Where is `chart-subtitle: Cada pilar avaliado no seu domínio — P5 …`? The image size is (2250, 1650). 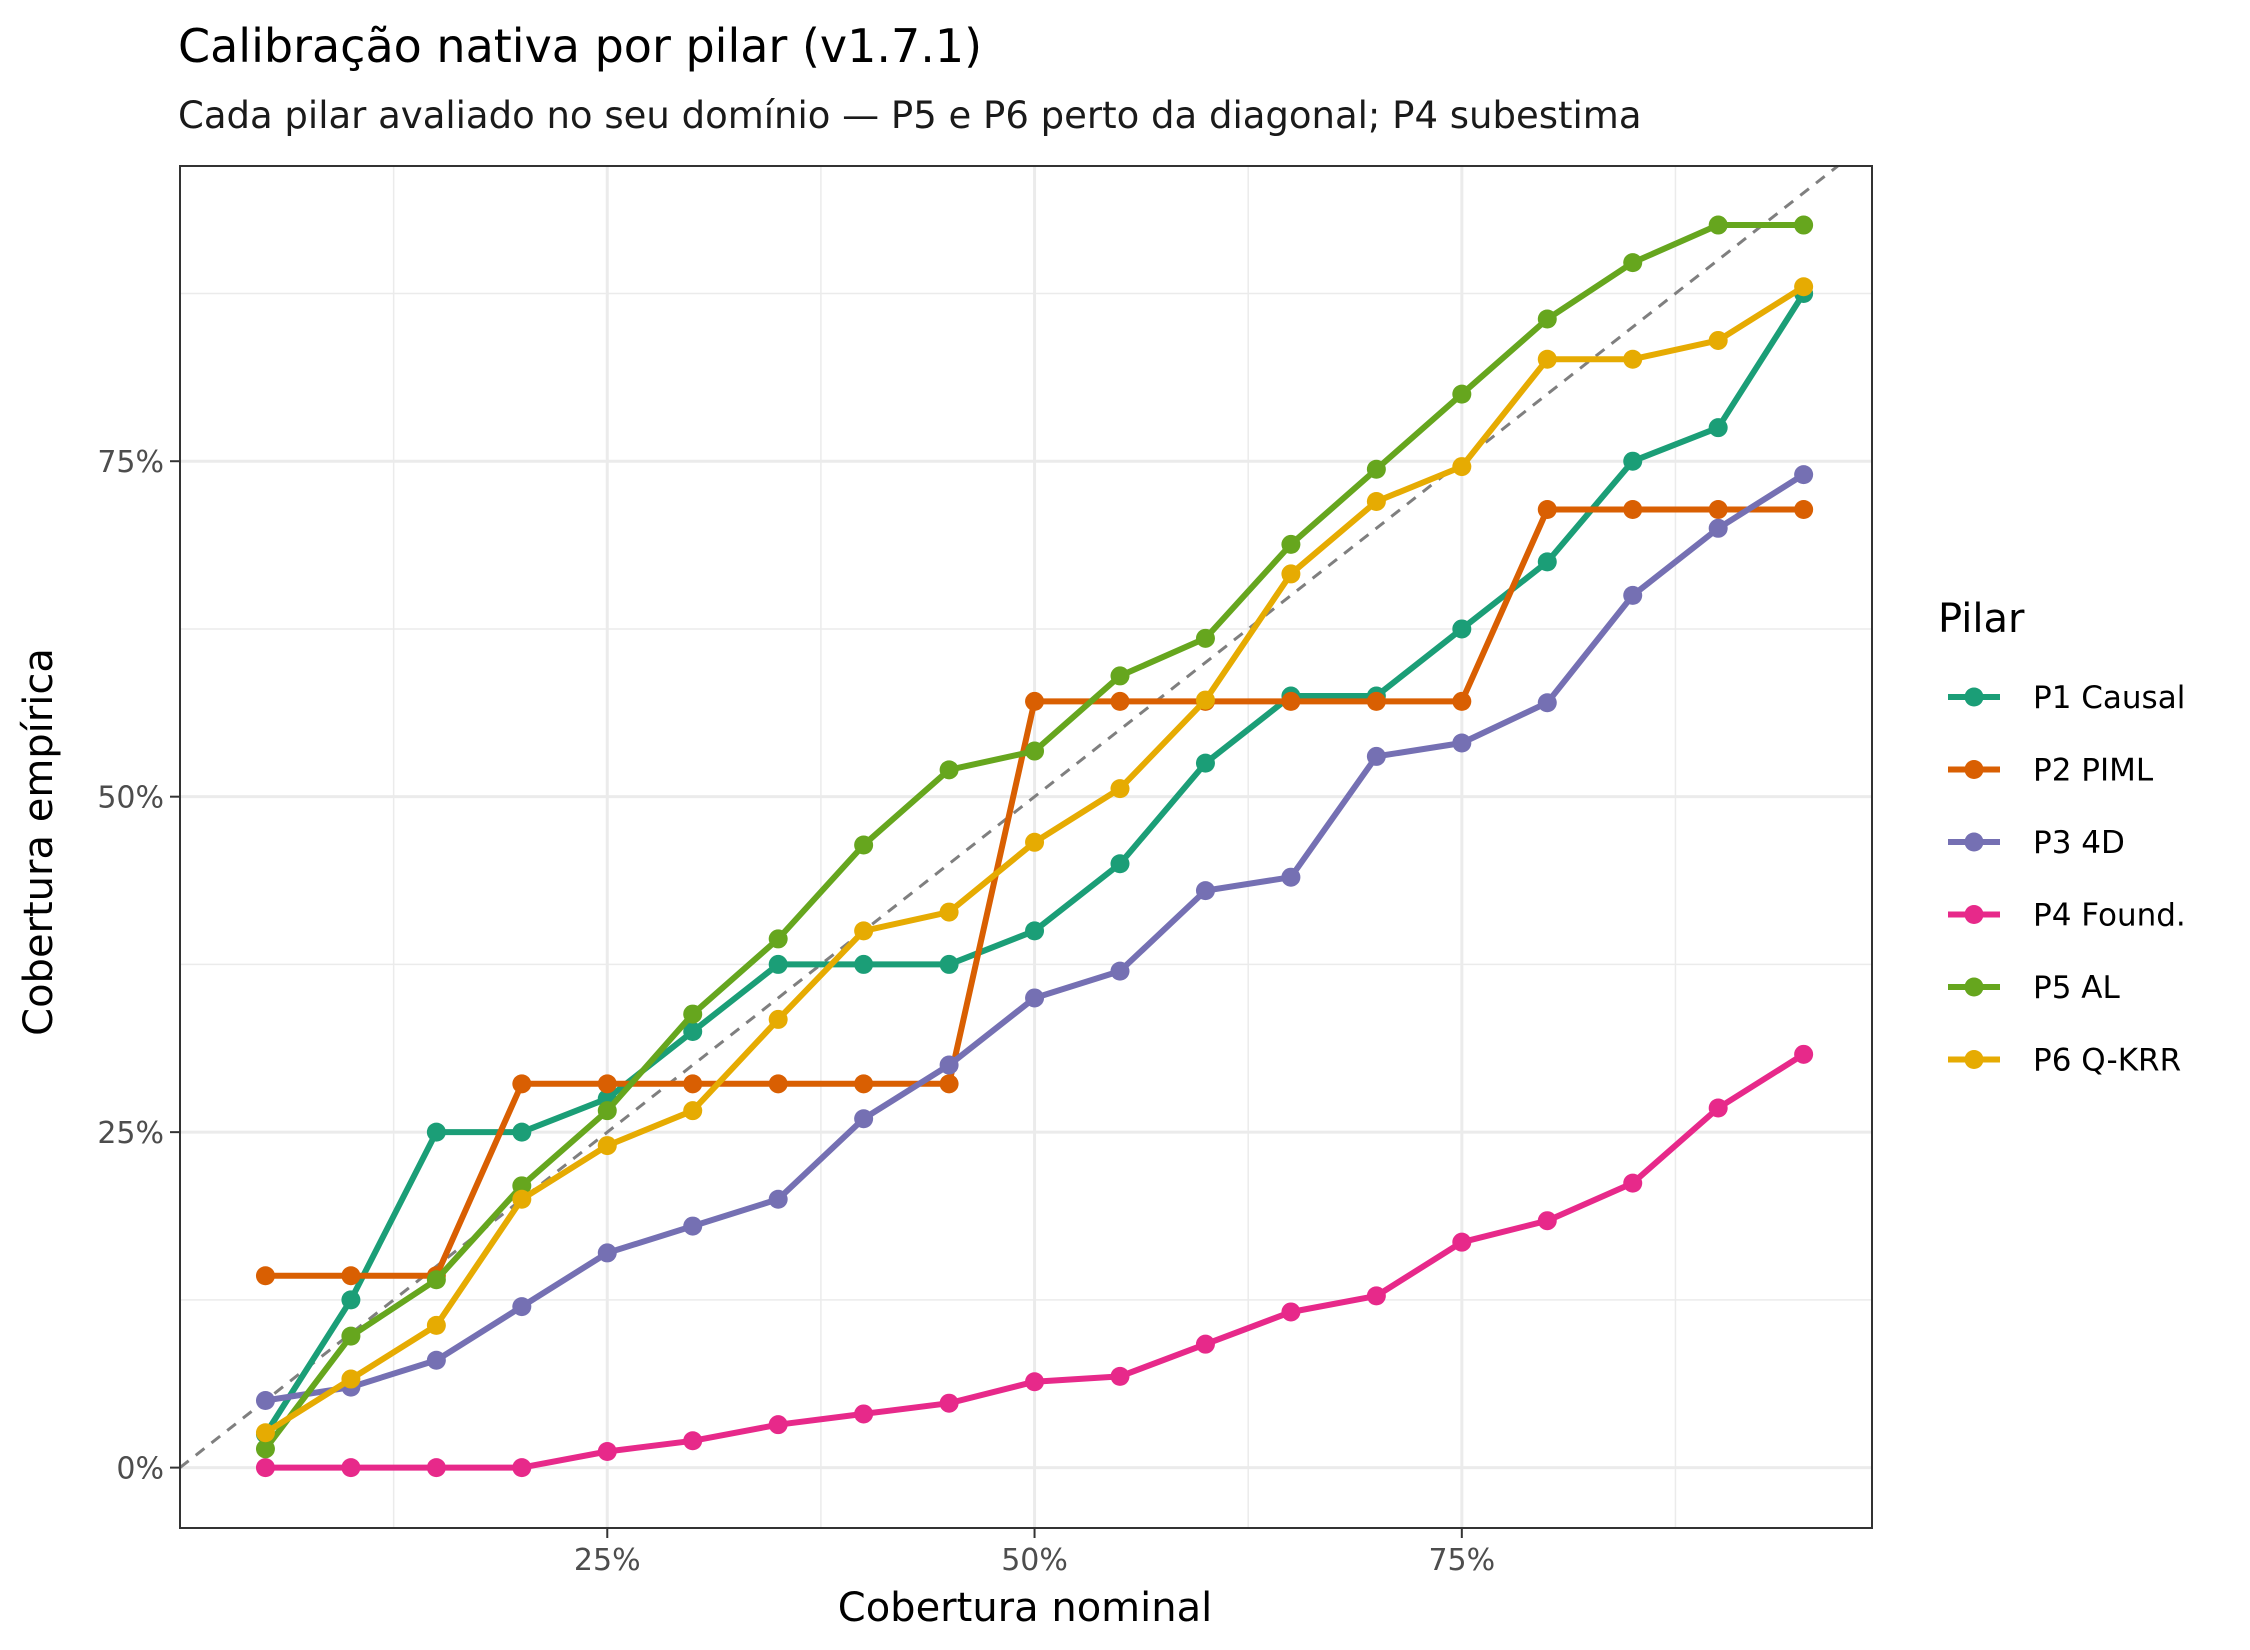
chart-subtitle: Cada pilar avaliado no seu domínio — P5 … is located at coordinates (910, 115).